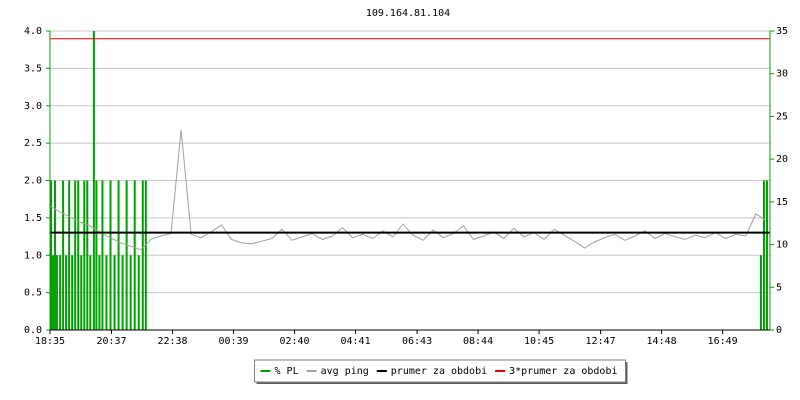 The image size is (800, 400). Describe the element at coordinates (478, 341) in the screenshot. I see `x-tick-label: 08:44` at that location.